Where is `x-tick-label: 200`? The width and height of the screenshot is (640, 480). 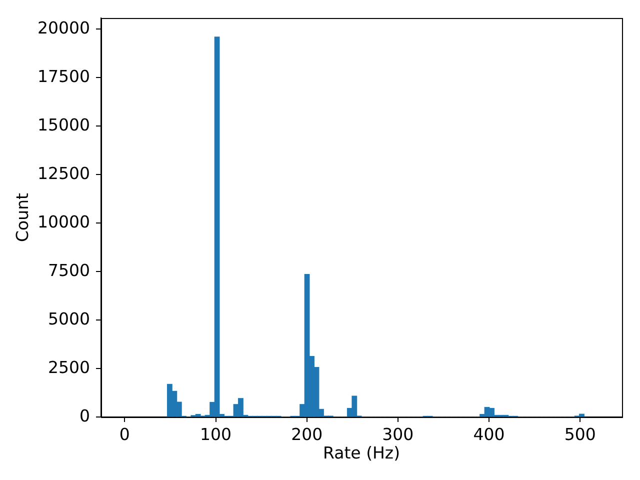 x-tick-label: 200 is located at coordinates (307, 434).